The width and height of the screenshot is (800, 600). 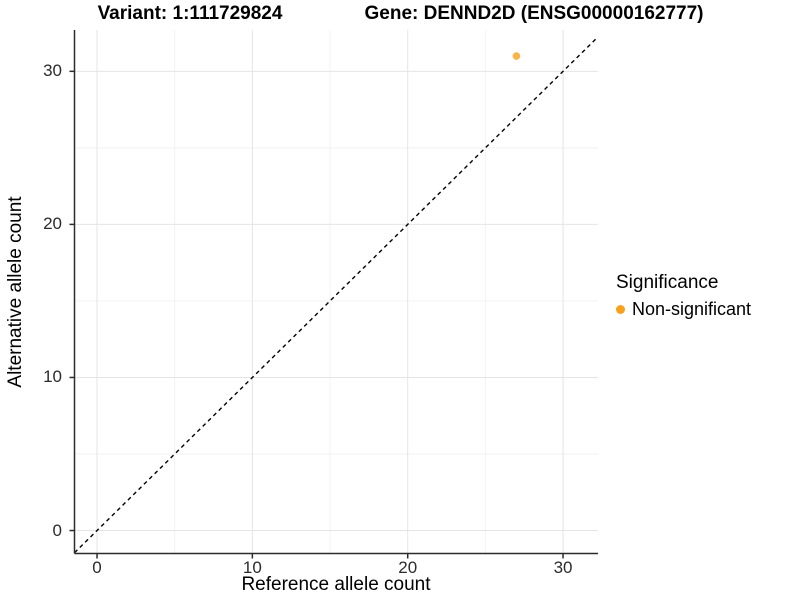 What do you see at coordinates (15, 292) in the screenshot?
I see `y-axis-title: Alternative allele count` at bounding box center [15, 292].